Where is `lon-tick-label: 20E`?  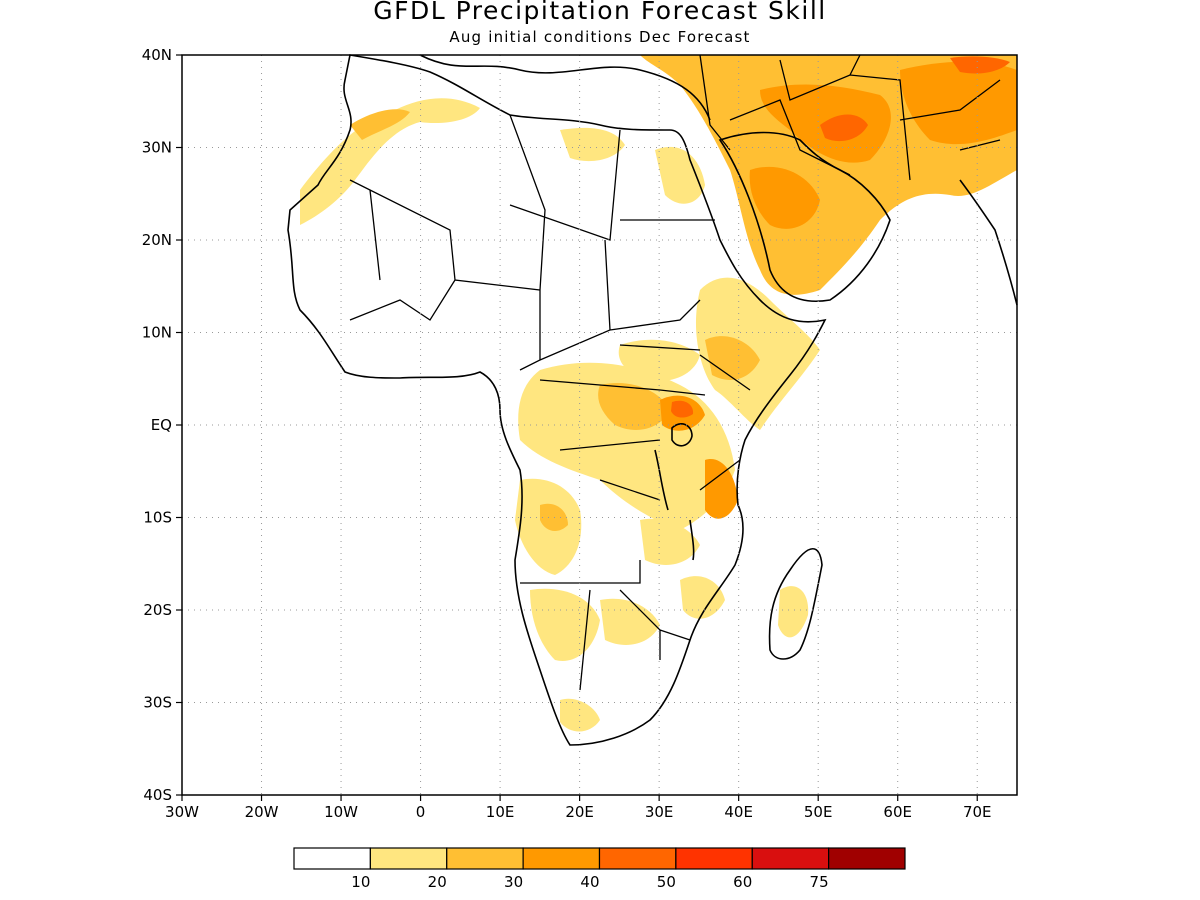 lon-tick-label: 20E is located at coordinates (579, 812).